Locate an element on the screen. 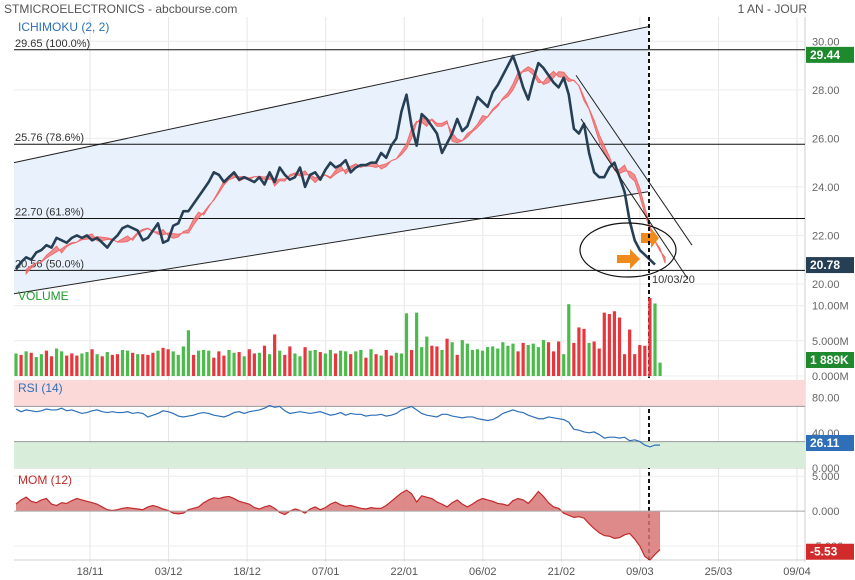 Image resolution: width=855 pixels, height=580 pixels. retracement-label: 25.76 (78.6%) is located at coordinates (49, 138).